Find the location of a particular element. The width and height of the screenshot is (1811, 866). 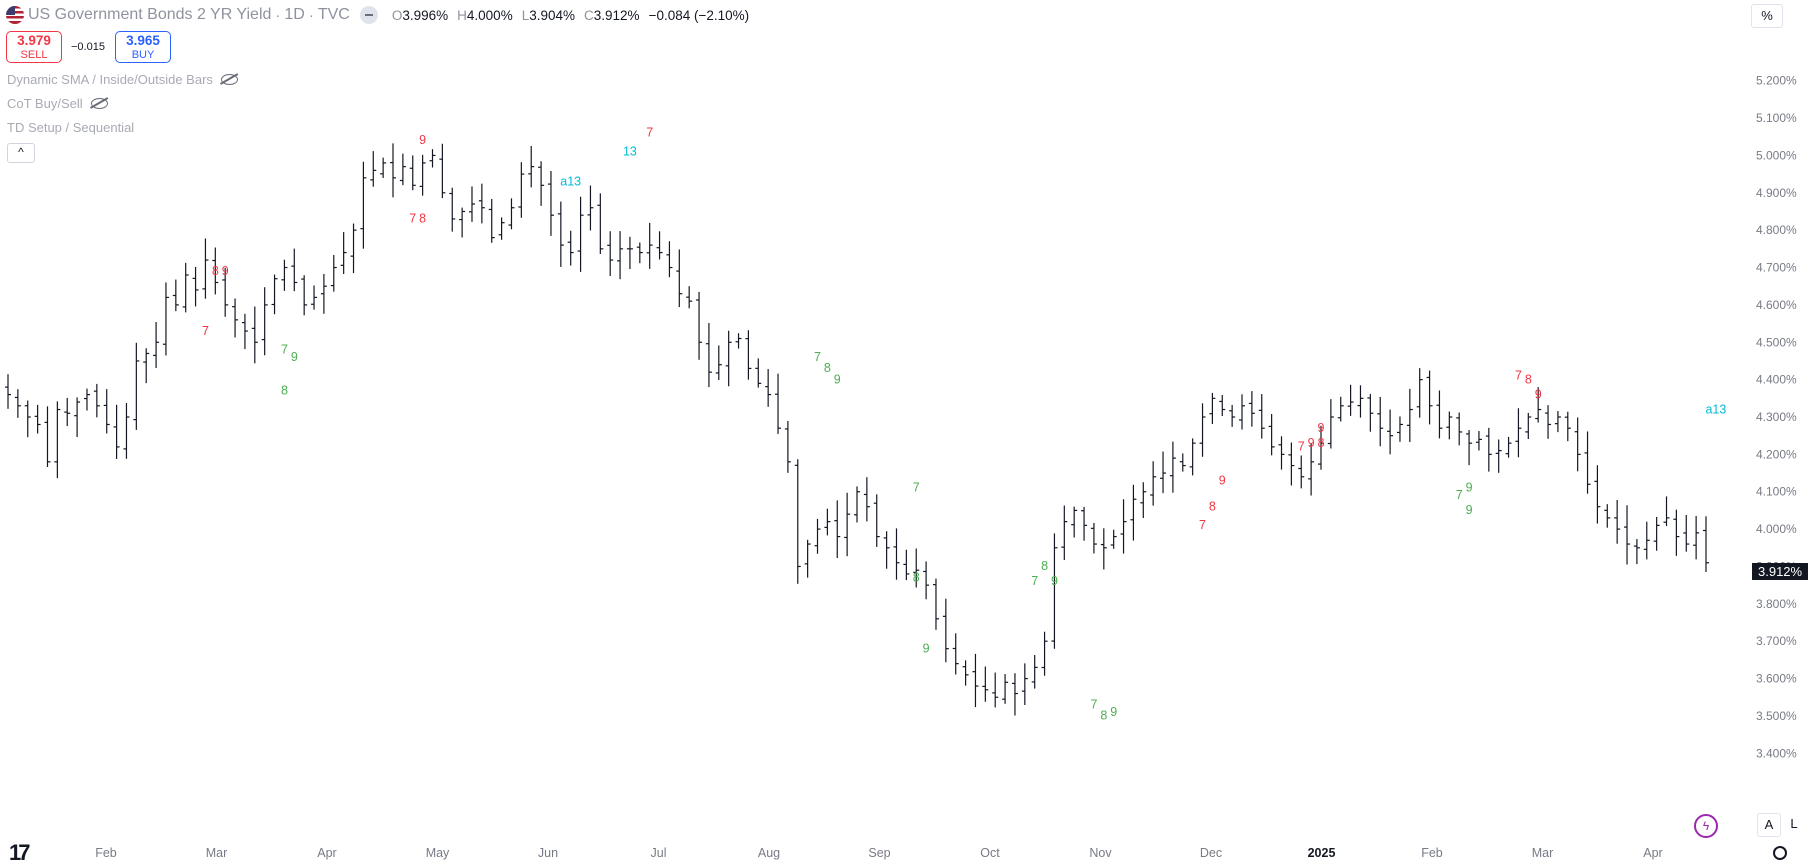

y-tick-label: 5.100% is located at coordinates (1776, 118).